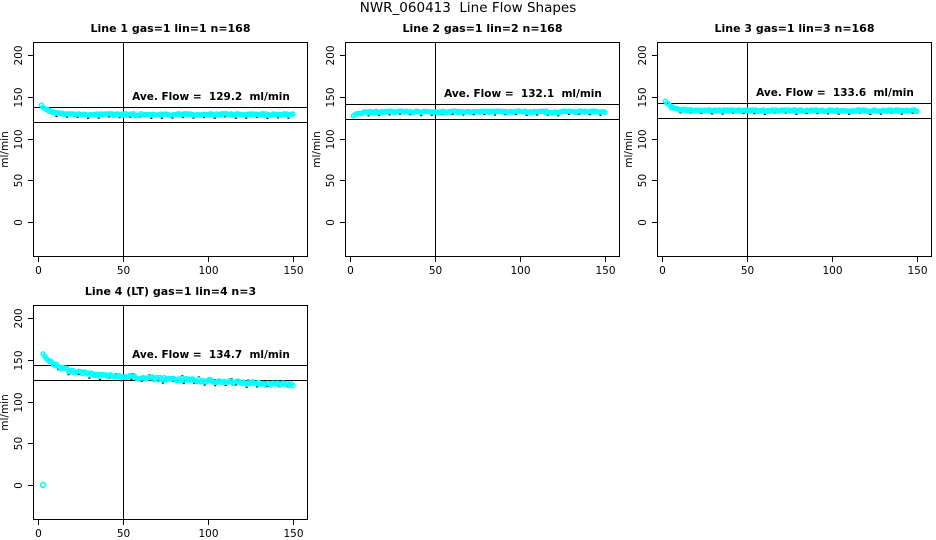 The height and width of the screenshot is (540, 936). Describe the element at coordinates (170, 28) in the screenshot. I see `panel-title-line-1: Line 1 gas=1 lin=1 n=168` at that location.